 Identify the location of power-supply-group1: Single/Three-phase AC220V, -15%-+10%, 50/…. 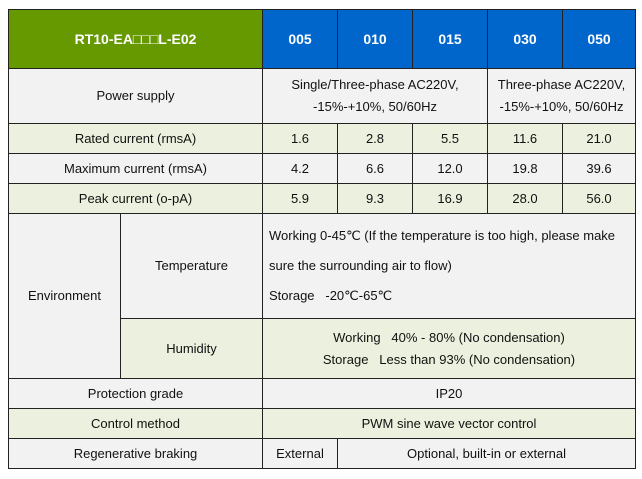
(375, 96).